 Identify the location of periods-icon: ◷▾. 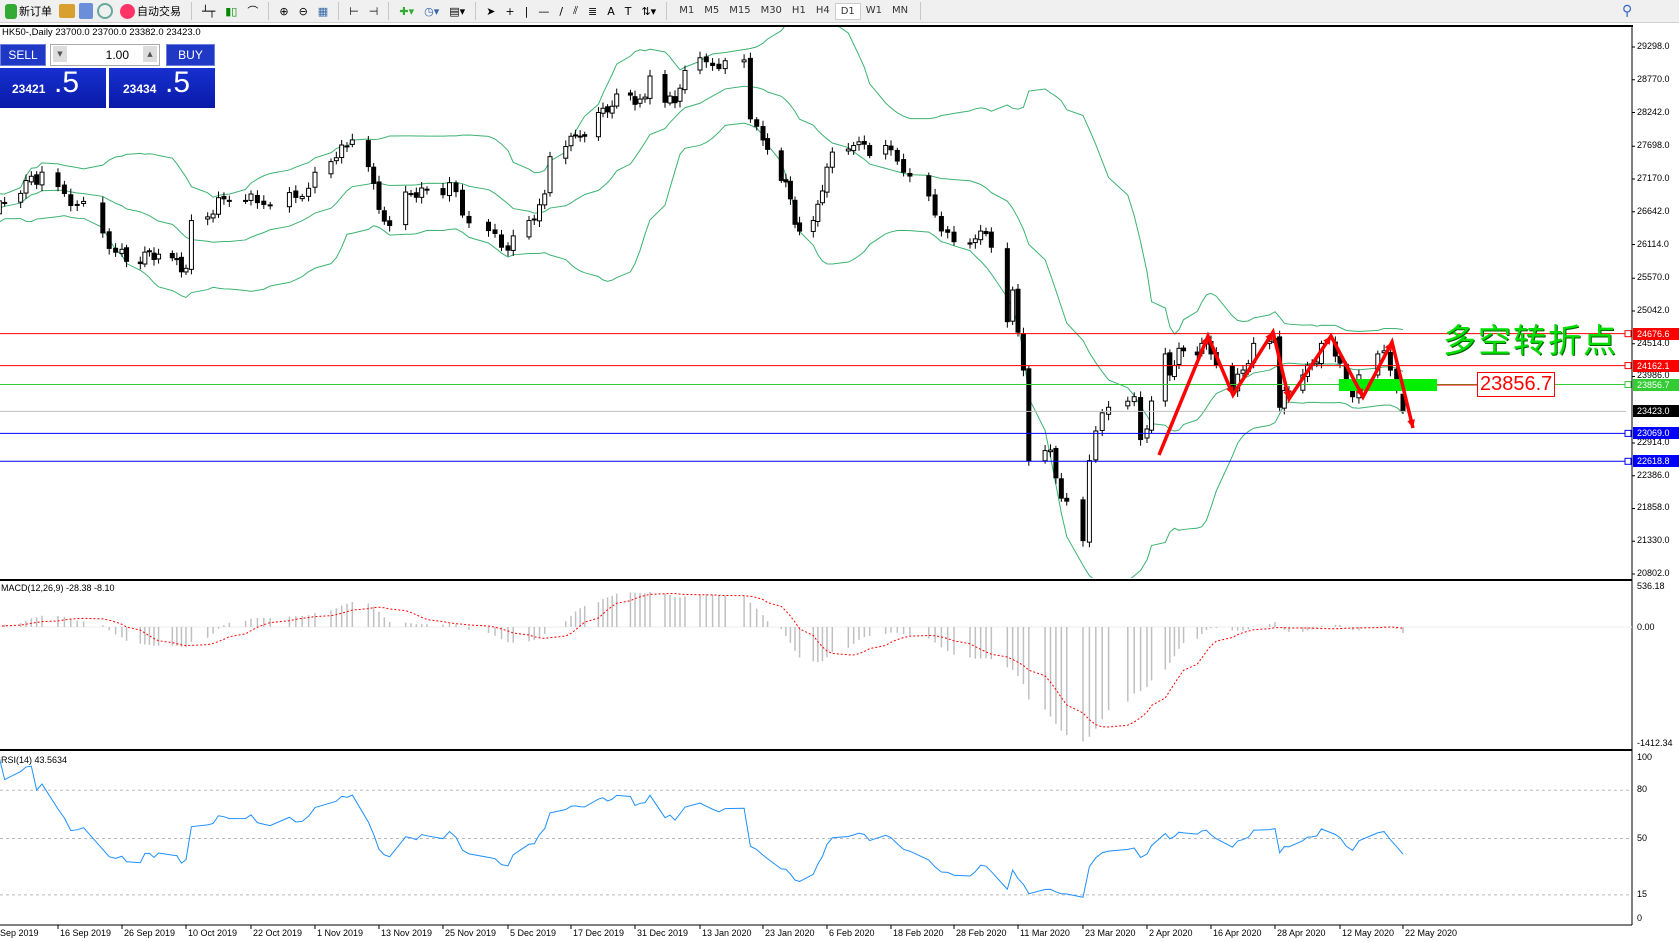
(432, 11).